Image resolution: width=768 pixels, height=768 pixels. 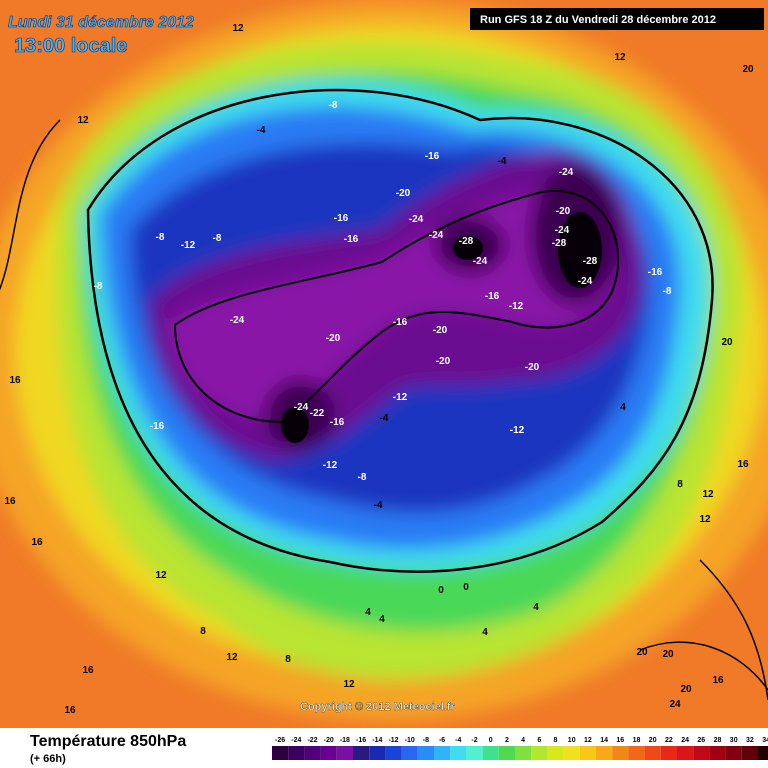 What do you see at coordinates (765, 740) in the screenshot?
I see `legend-tick-label: 34` at bounding box center [765, 740].